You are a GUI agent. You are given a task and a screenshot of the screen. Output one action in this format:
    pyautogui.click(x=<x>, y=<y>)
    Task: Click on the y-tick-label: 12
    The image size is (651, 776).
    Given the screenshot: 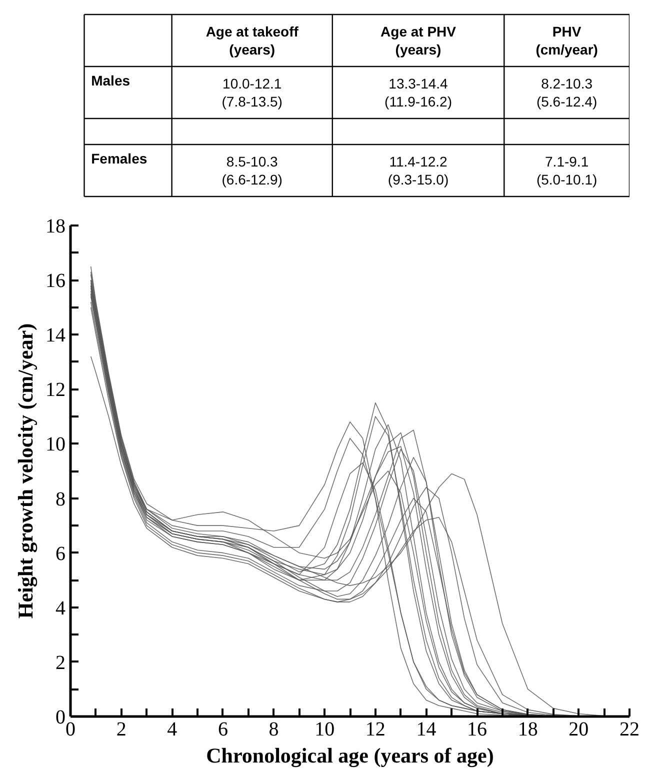 What is the action you would take?
    pyautogui.click(x=56, y=390)
    